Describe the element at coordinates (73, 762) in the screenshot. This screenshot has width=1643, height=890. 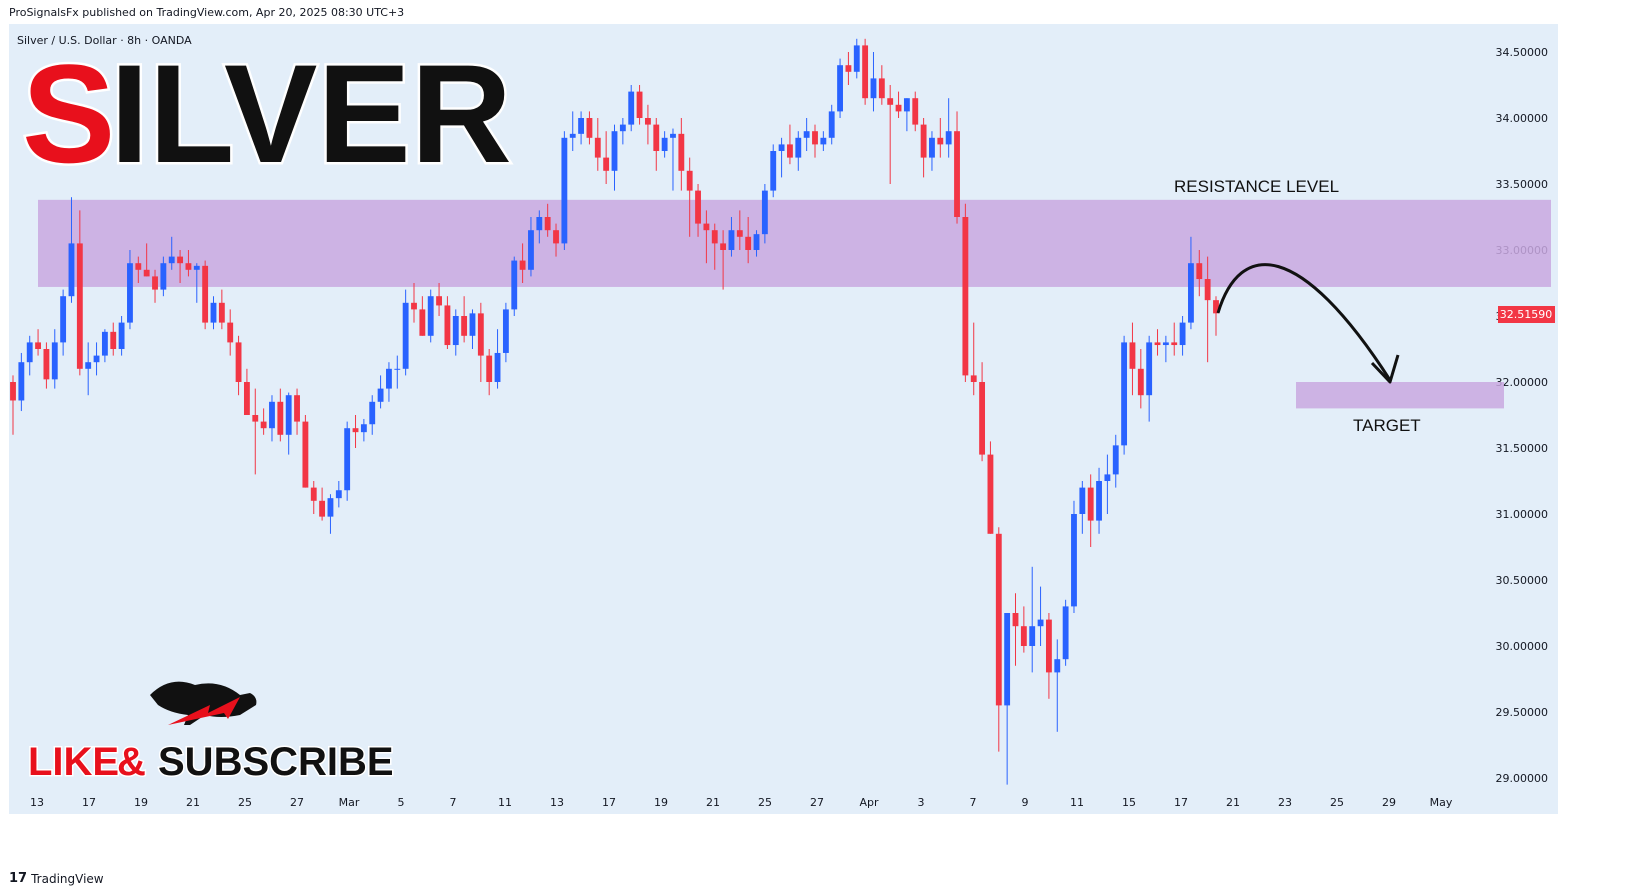
I see `promo-like: LIKE` at that location.